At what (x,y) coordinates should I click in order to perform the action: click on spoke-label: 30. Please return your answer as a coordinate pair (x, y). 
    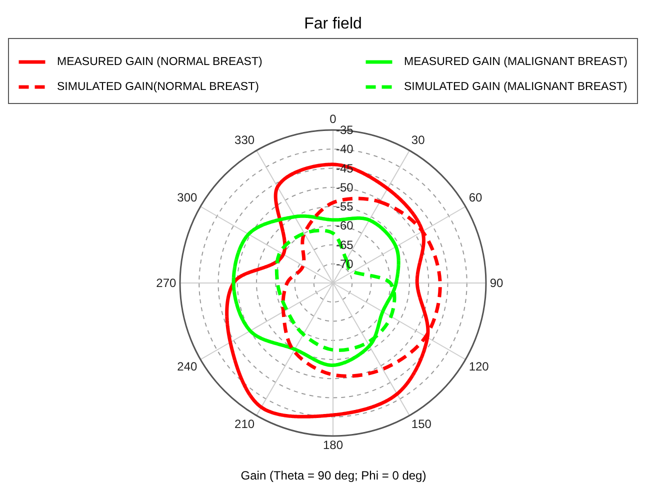
    Looking at the image, I should click on (418, 140).